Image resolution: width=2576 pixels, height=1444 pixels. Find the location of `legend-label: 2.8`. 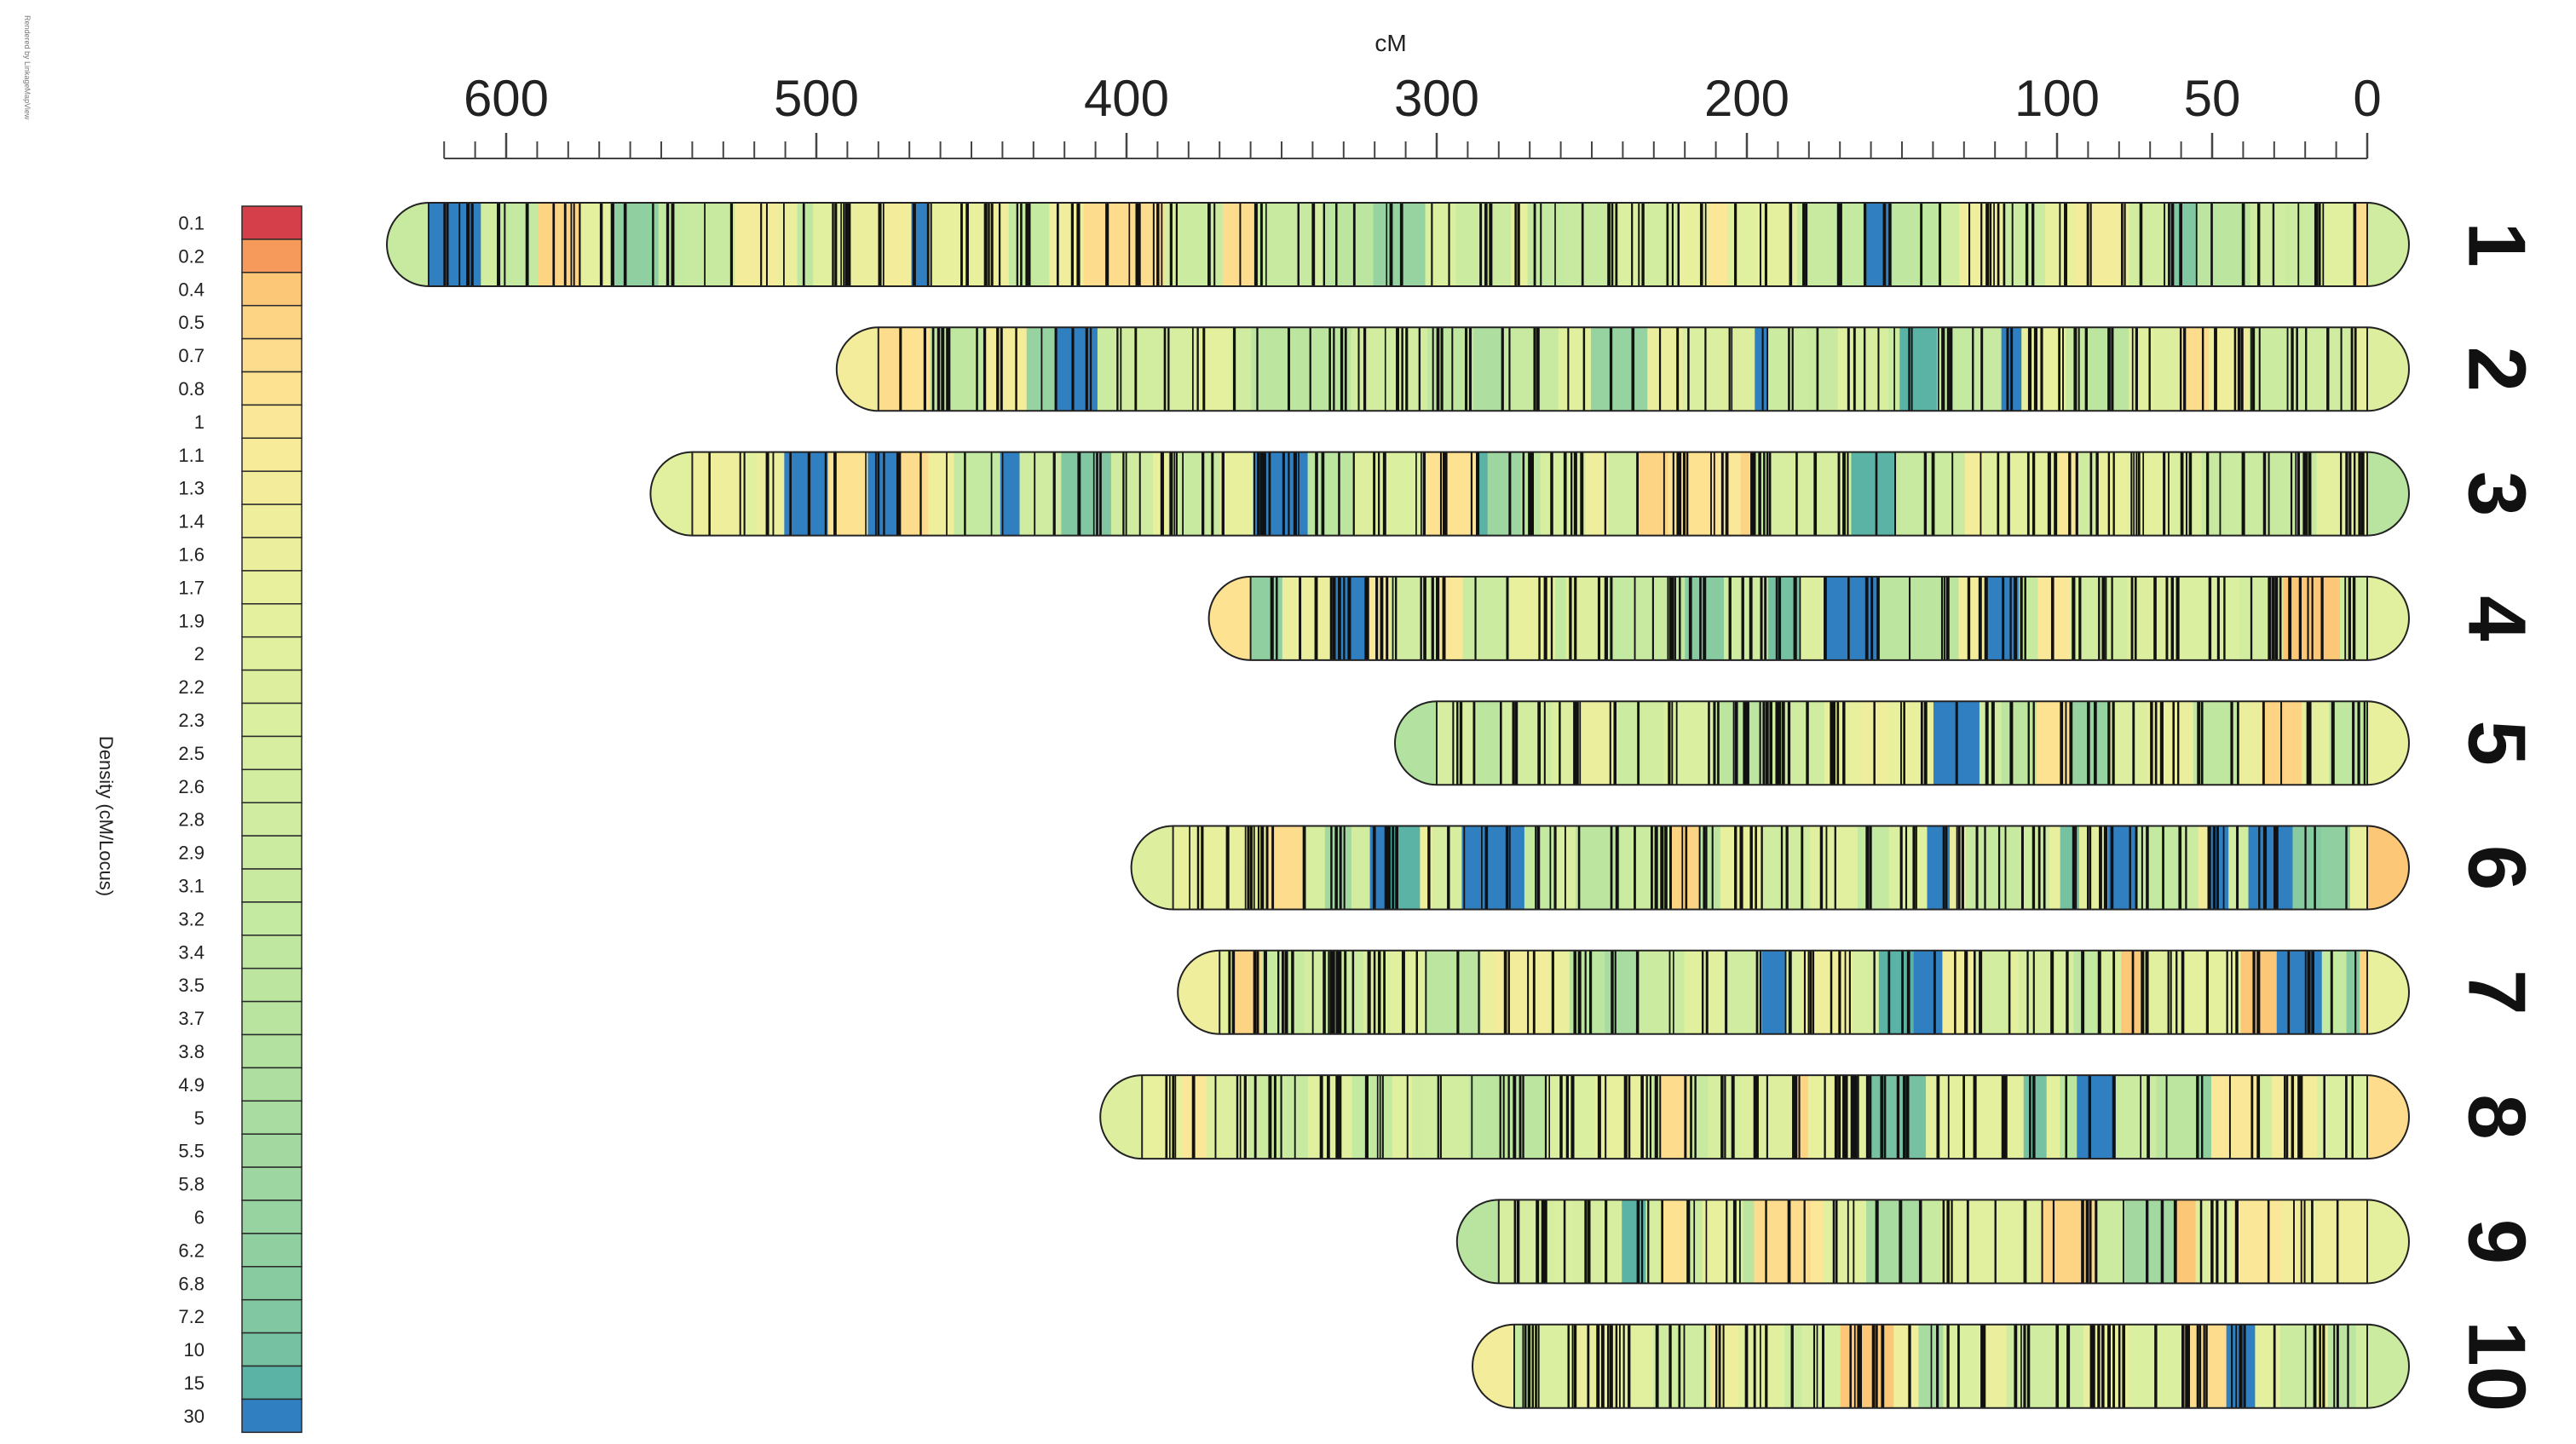

legend-label: 2.8 is located at coordinates (191, 820).